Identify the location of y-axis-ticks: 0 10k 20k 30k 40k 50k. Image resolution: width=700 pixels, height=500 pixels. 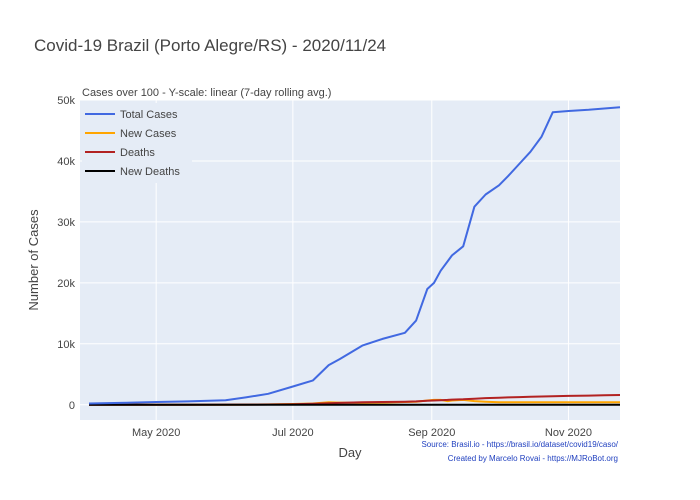
(66, 253).